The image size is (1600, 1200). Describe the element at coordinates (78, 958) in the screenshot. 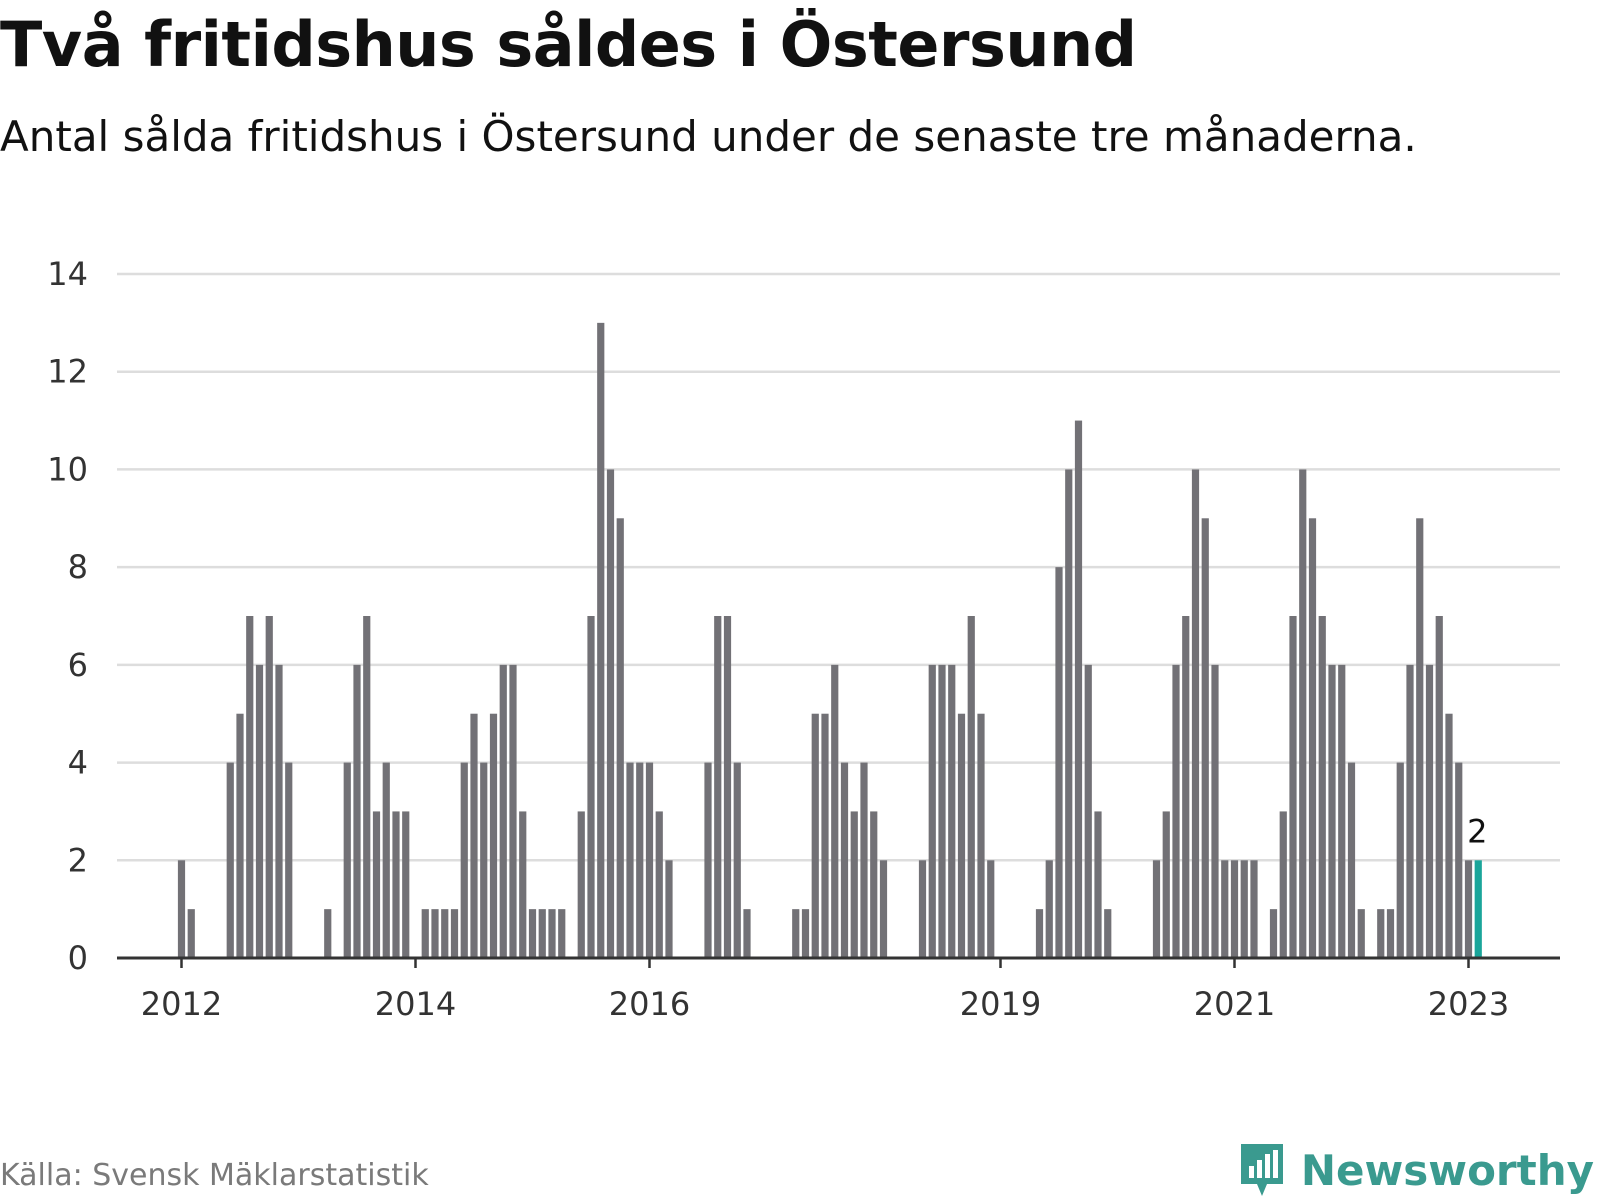

I see `y-tick-label: 0` at that location.